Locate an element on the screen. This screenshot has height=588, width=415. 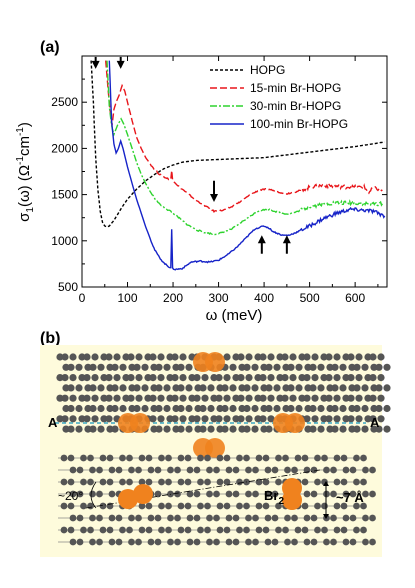
x-tick-label: 400 is located at coordinates (264, 298).